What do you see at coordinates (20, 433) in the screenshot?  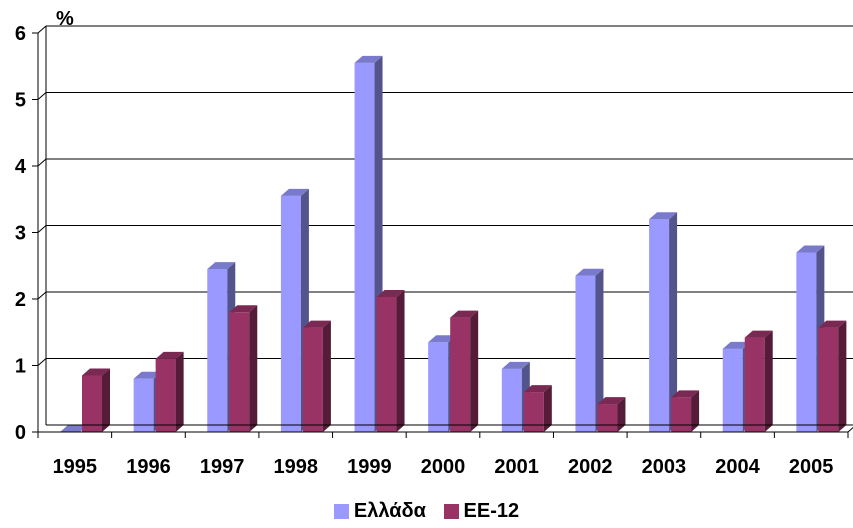 I see `y-tick-label: 0` at bounding box center [20, 433].